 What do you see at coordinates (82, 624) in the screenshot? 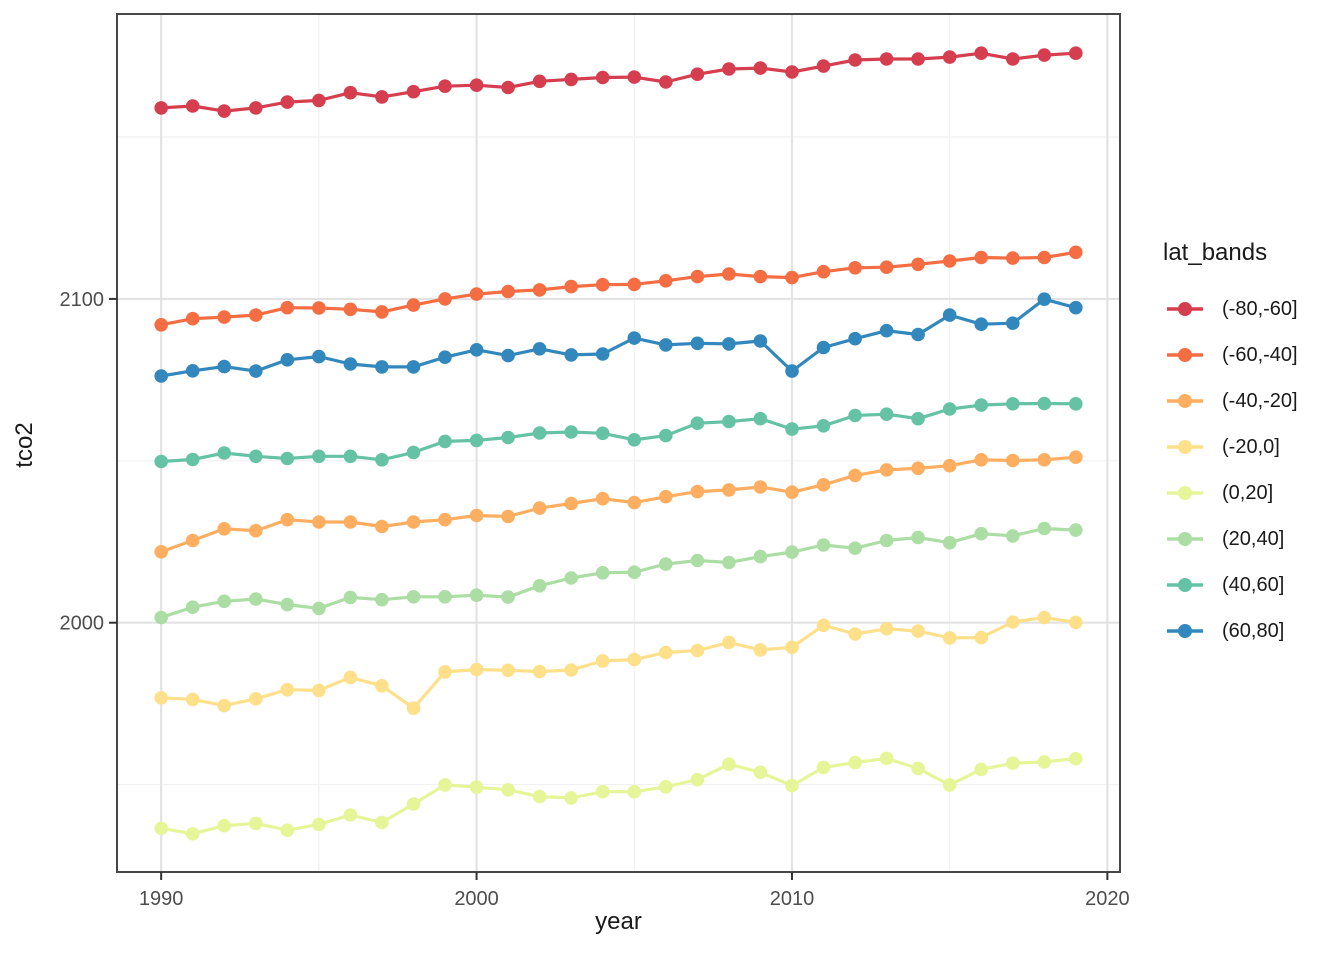
I see `y-tick-label: 2000` at bounding box center [82, 624].